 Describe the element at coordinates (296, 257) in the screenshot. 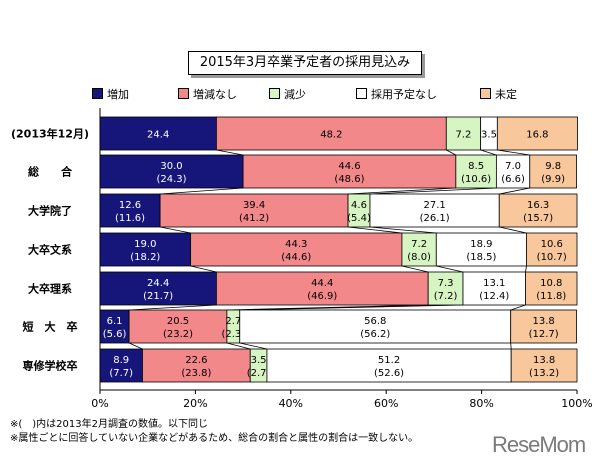

I see `data-label-previous: (44.6)` at that location.